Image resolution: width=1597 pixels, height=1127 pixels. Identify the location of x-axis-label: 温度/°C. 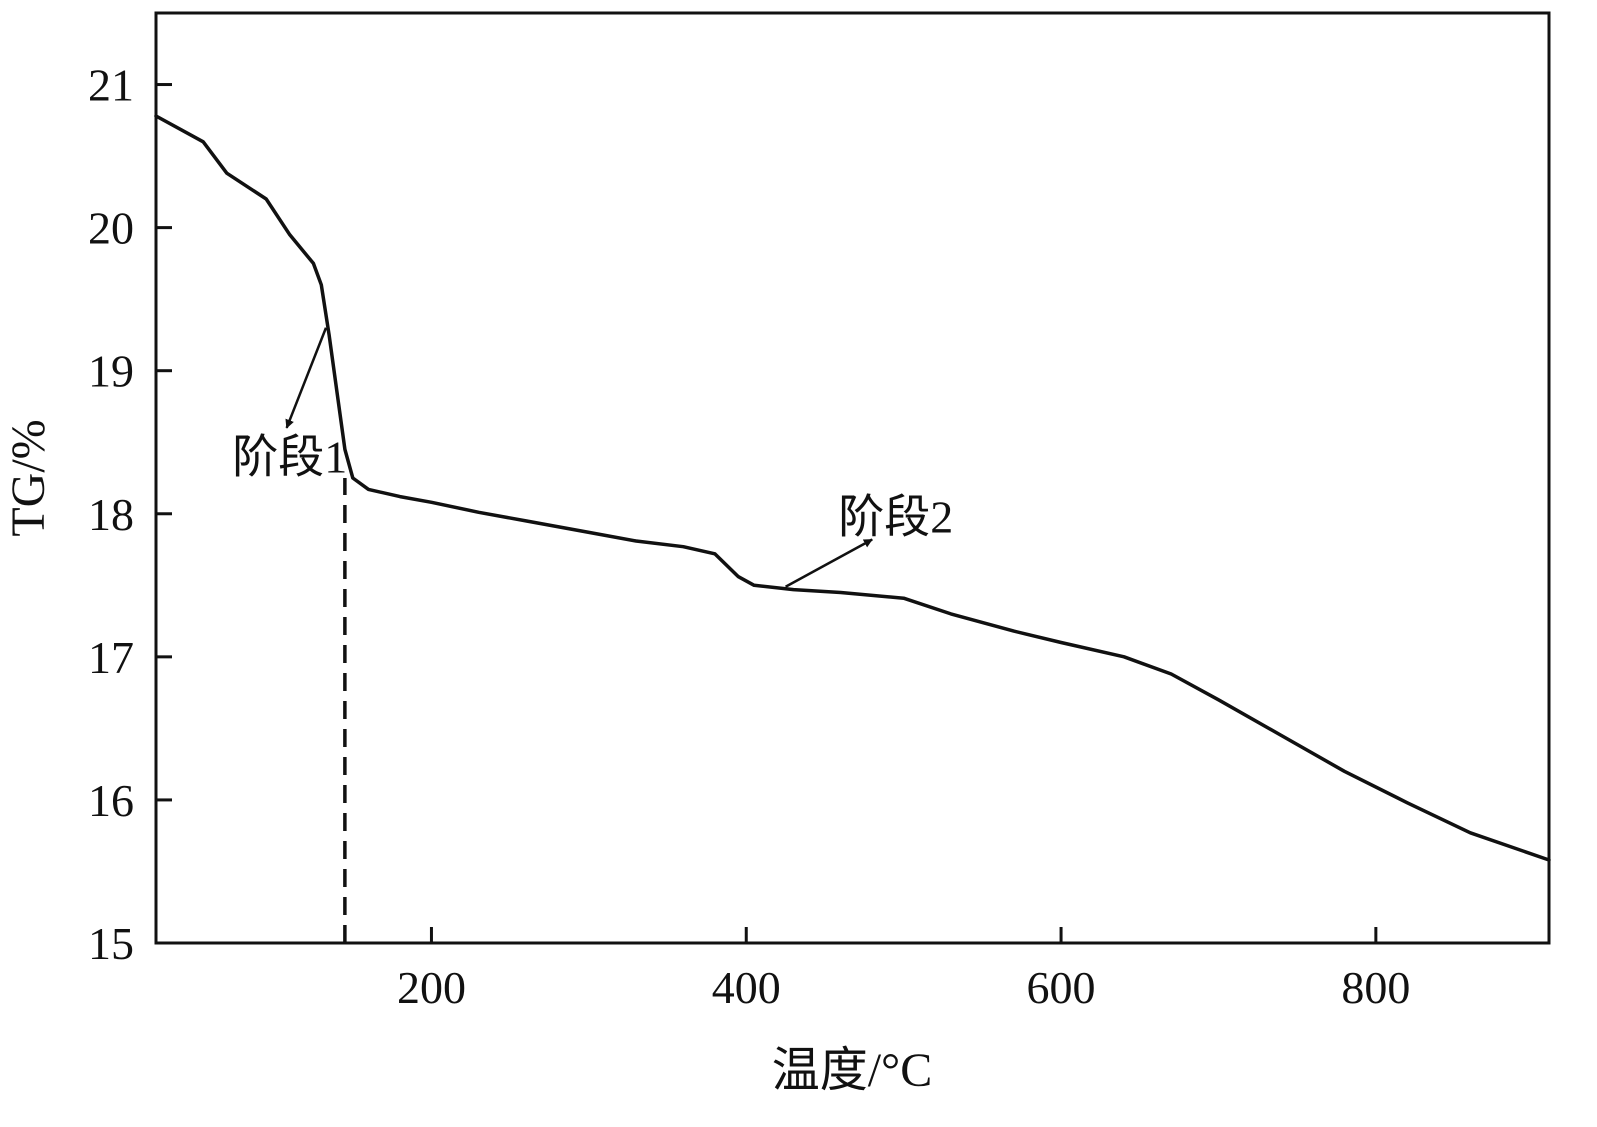
(852, 1070).